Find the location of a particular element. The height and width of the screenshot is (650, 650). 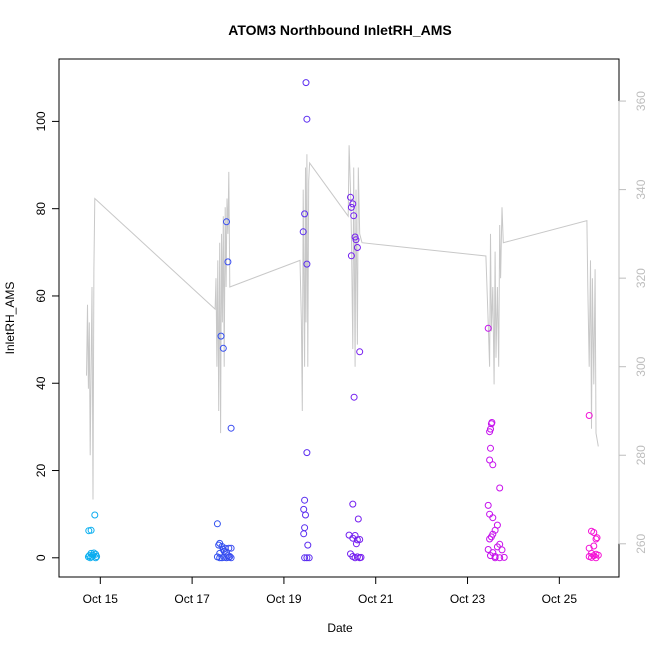

y-tick-label: 20 is located at coordinates (41, 471).